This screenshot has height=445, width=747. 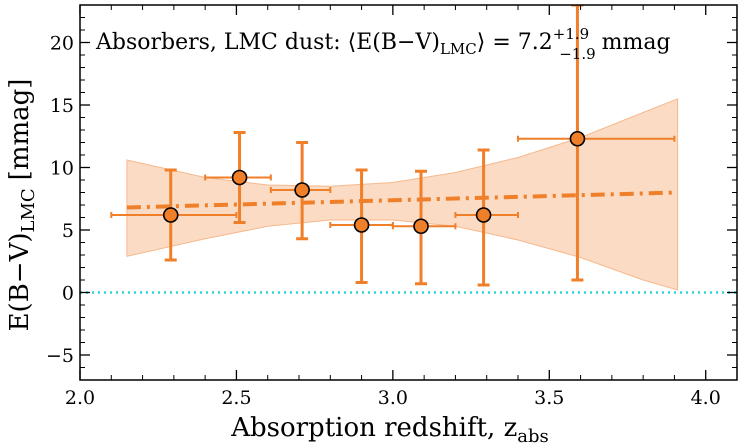 What do you see at coordinates (374, 182) in the screenshot?
I see `data-point-layer` at bounding box center [374, 182].